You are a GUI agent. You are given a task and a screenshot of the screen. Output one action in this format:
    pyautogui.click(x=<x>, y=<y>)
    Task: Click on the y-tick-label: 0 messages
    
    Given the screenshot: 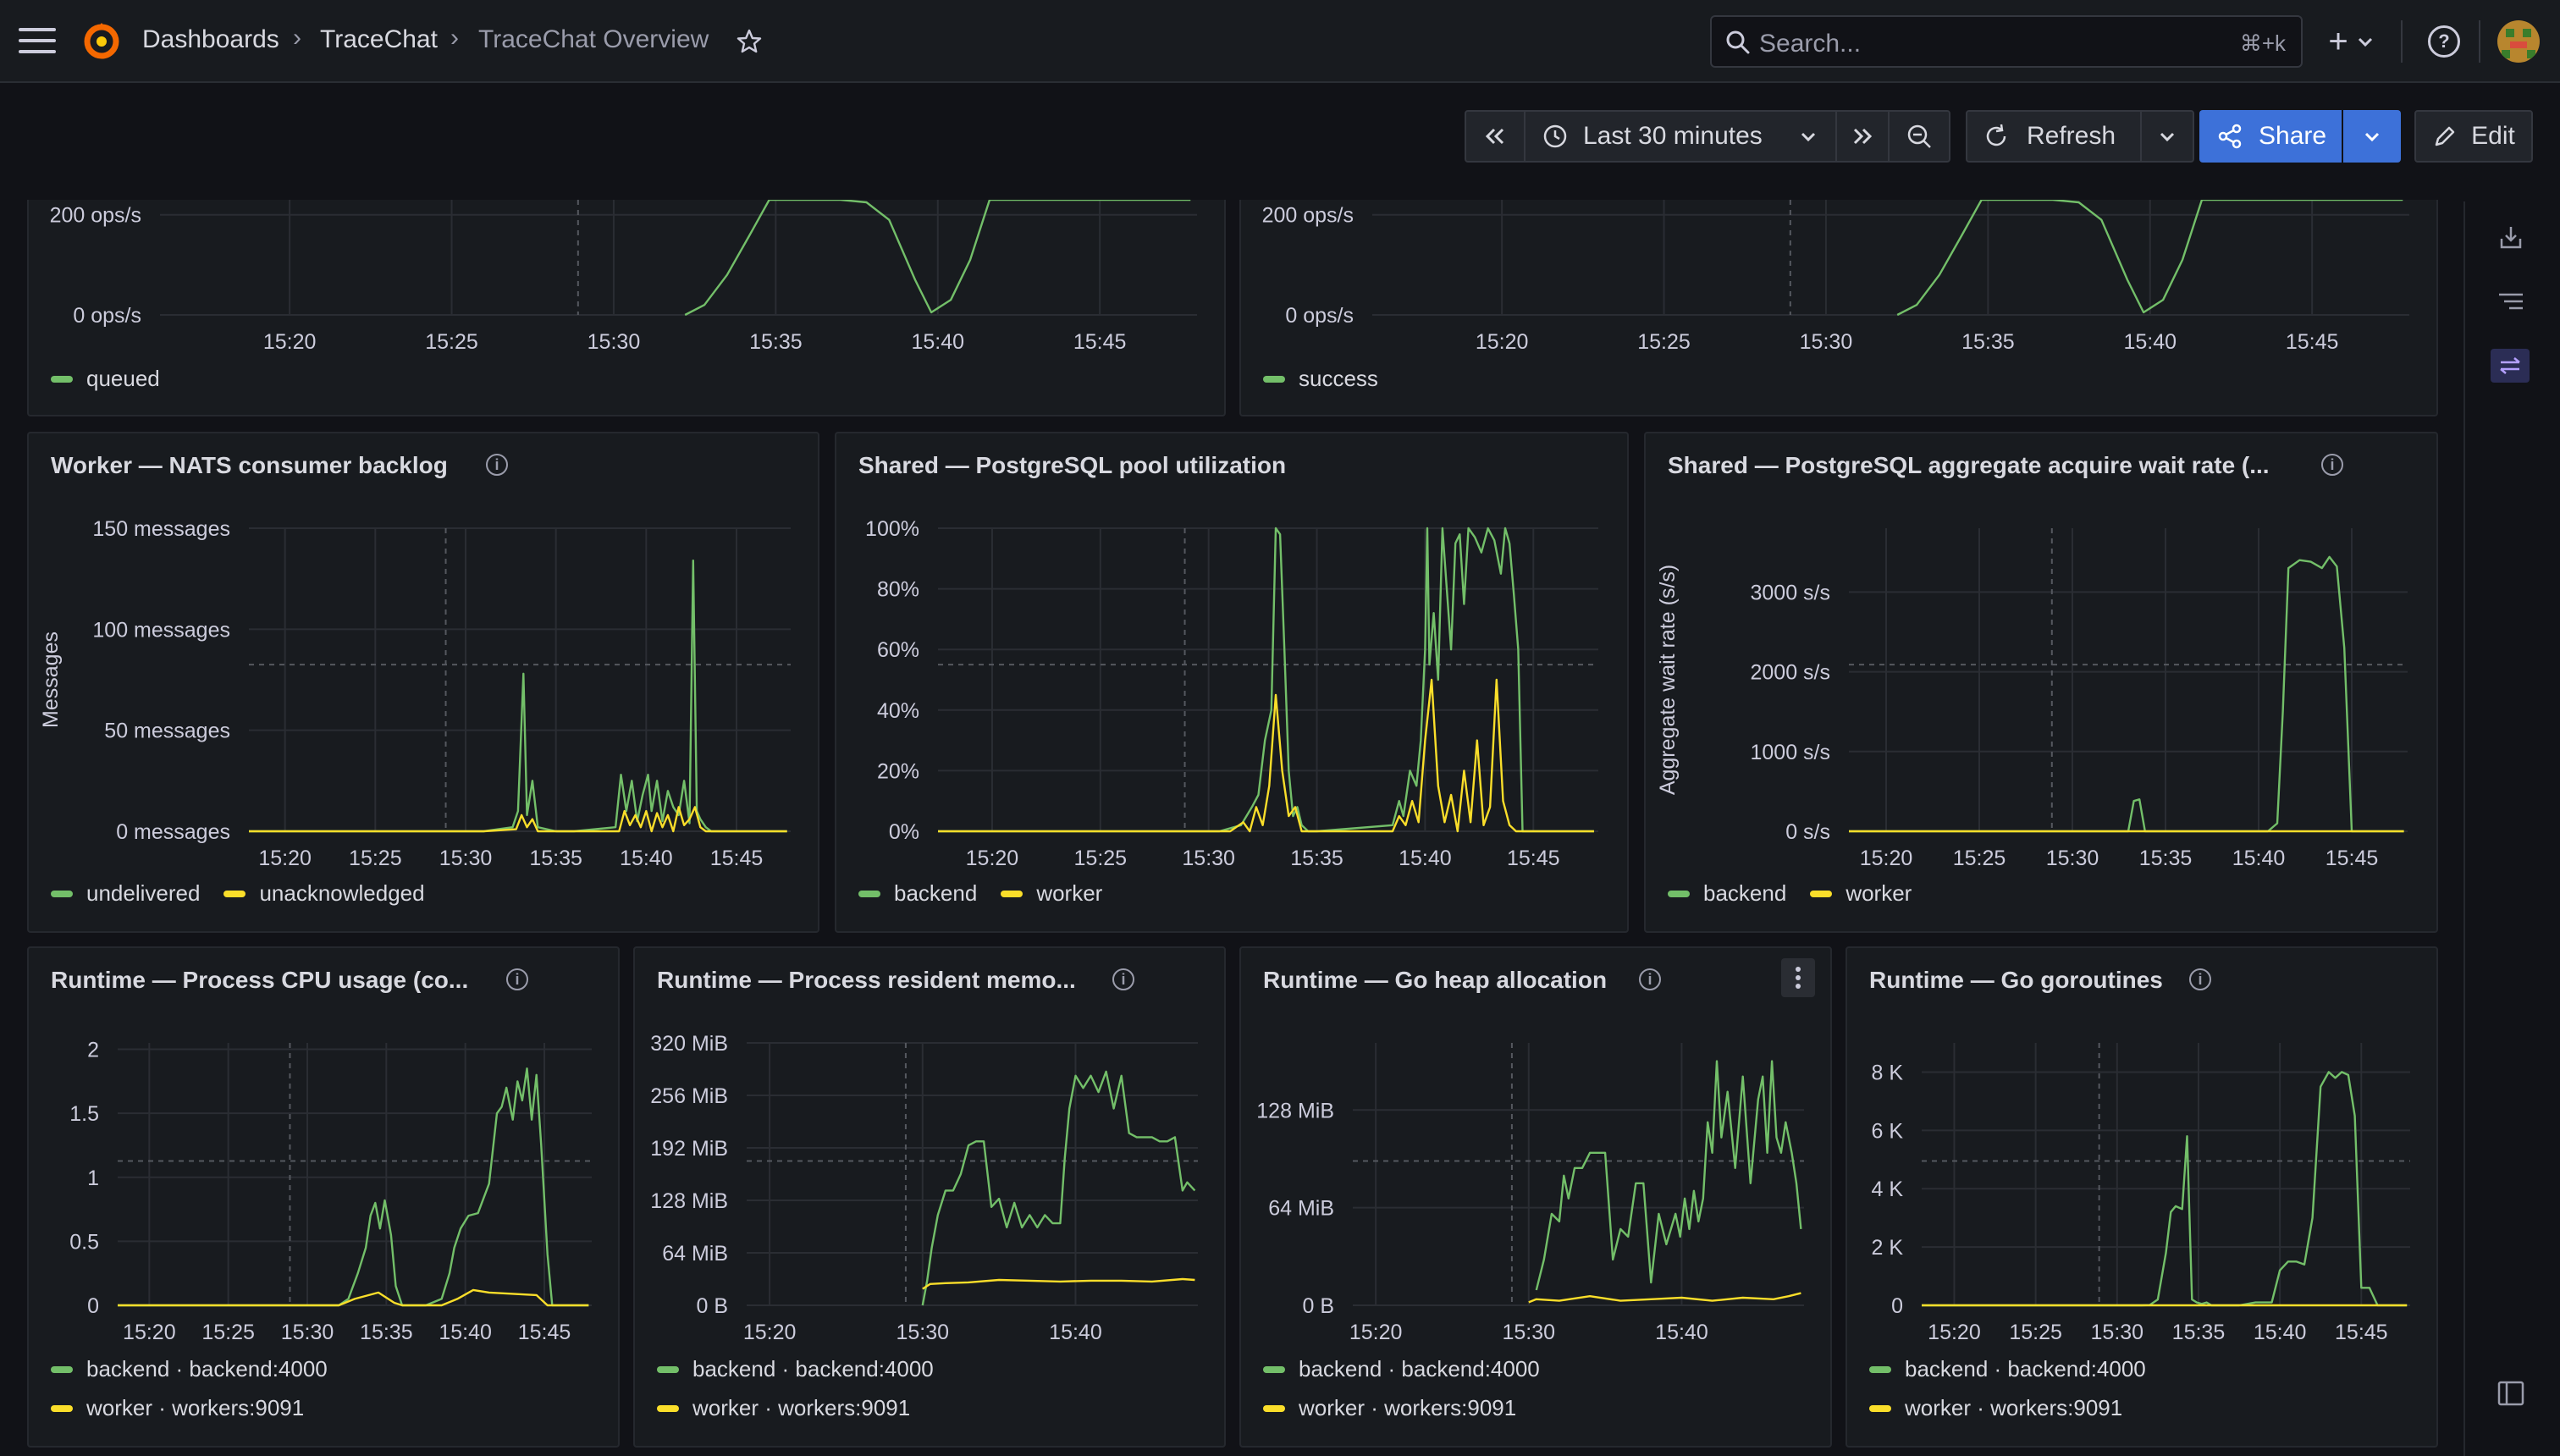 What is the action you would take?
    pyautogui.click(x=173, y=832)
    